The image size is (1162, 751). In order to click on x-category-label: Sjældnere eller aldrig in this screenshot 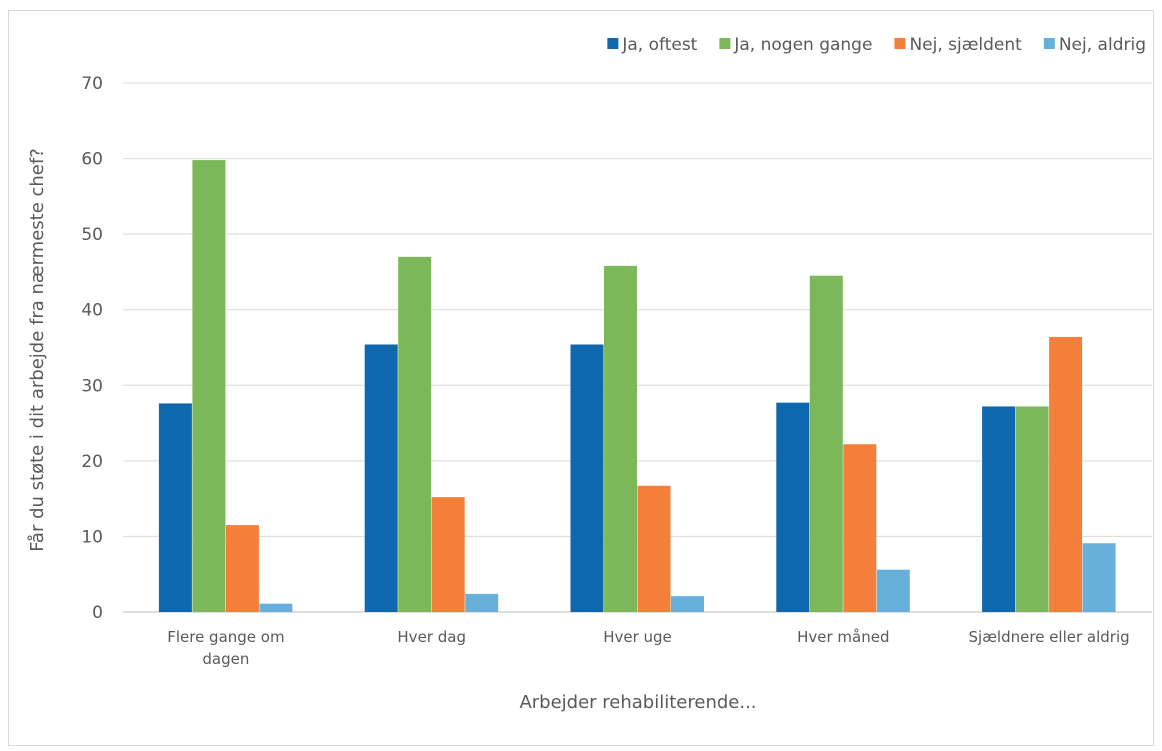, I will do `click(1049, 637)`.